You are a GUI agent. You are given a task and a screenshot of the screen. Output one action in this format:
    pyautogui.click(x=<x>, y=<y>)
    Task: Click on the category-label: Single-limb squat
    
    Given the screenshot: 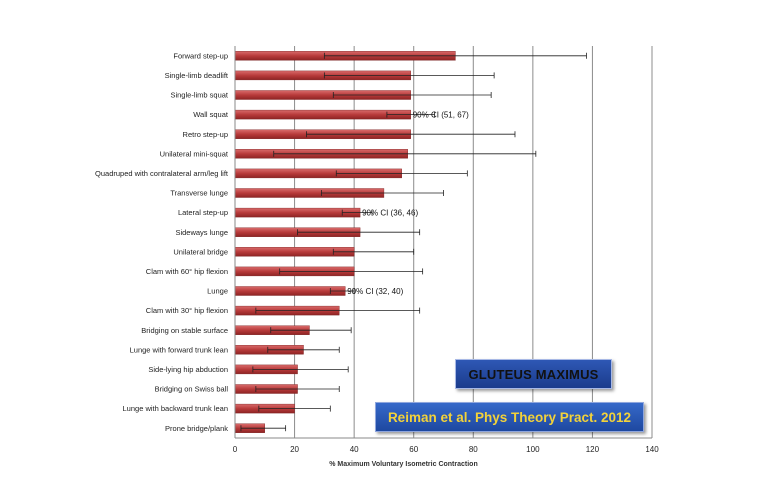 What is the action you would take?
    pyautogui.click(x=199, y=95)
    